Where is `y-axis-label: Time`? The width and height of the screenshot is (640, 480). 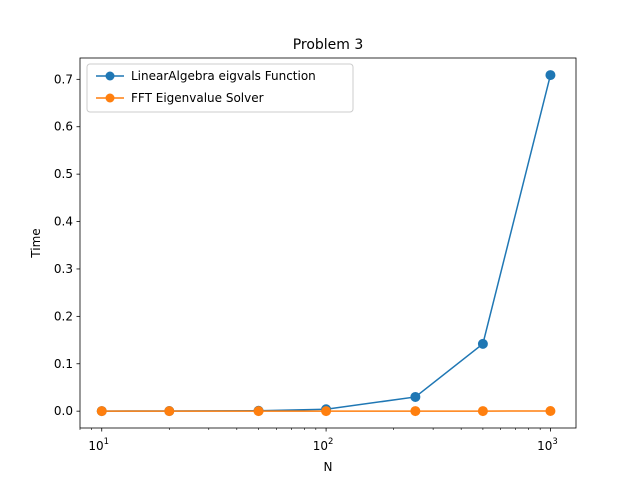 y-axis-label: Time is located at coordinates (36, 243).